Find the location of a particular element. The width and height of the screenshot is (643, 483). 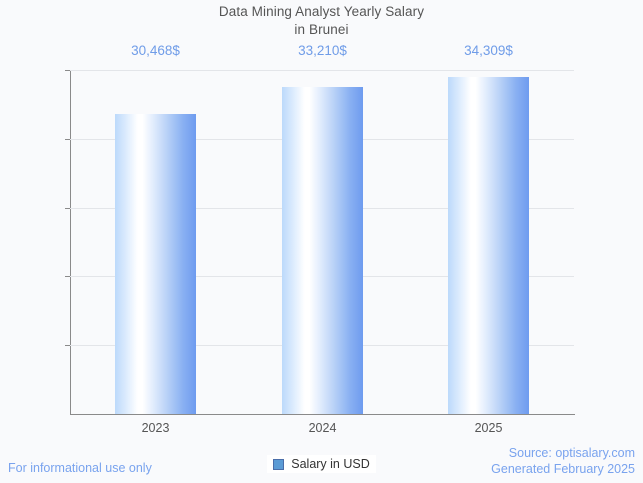

disclaimer-text: For informational use only is located at coordinates (80, 468).